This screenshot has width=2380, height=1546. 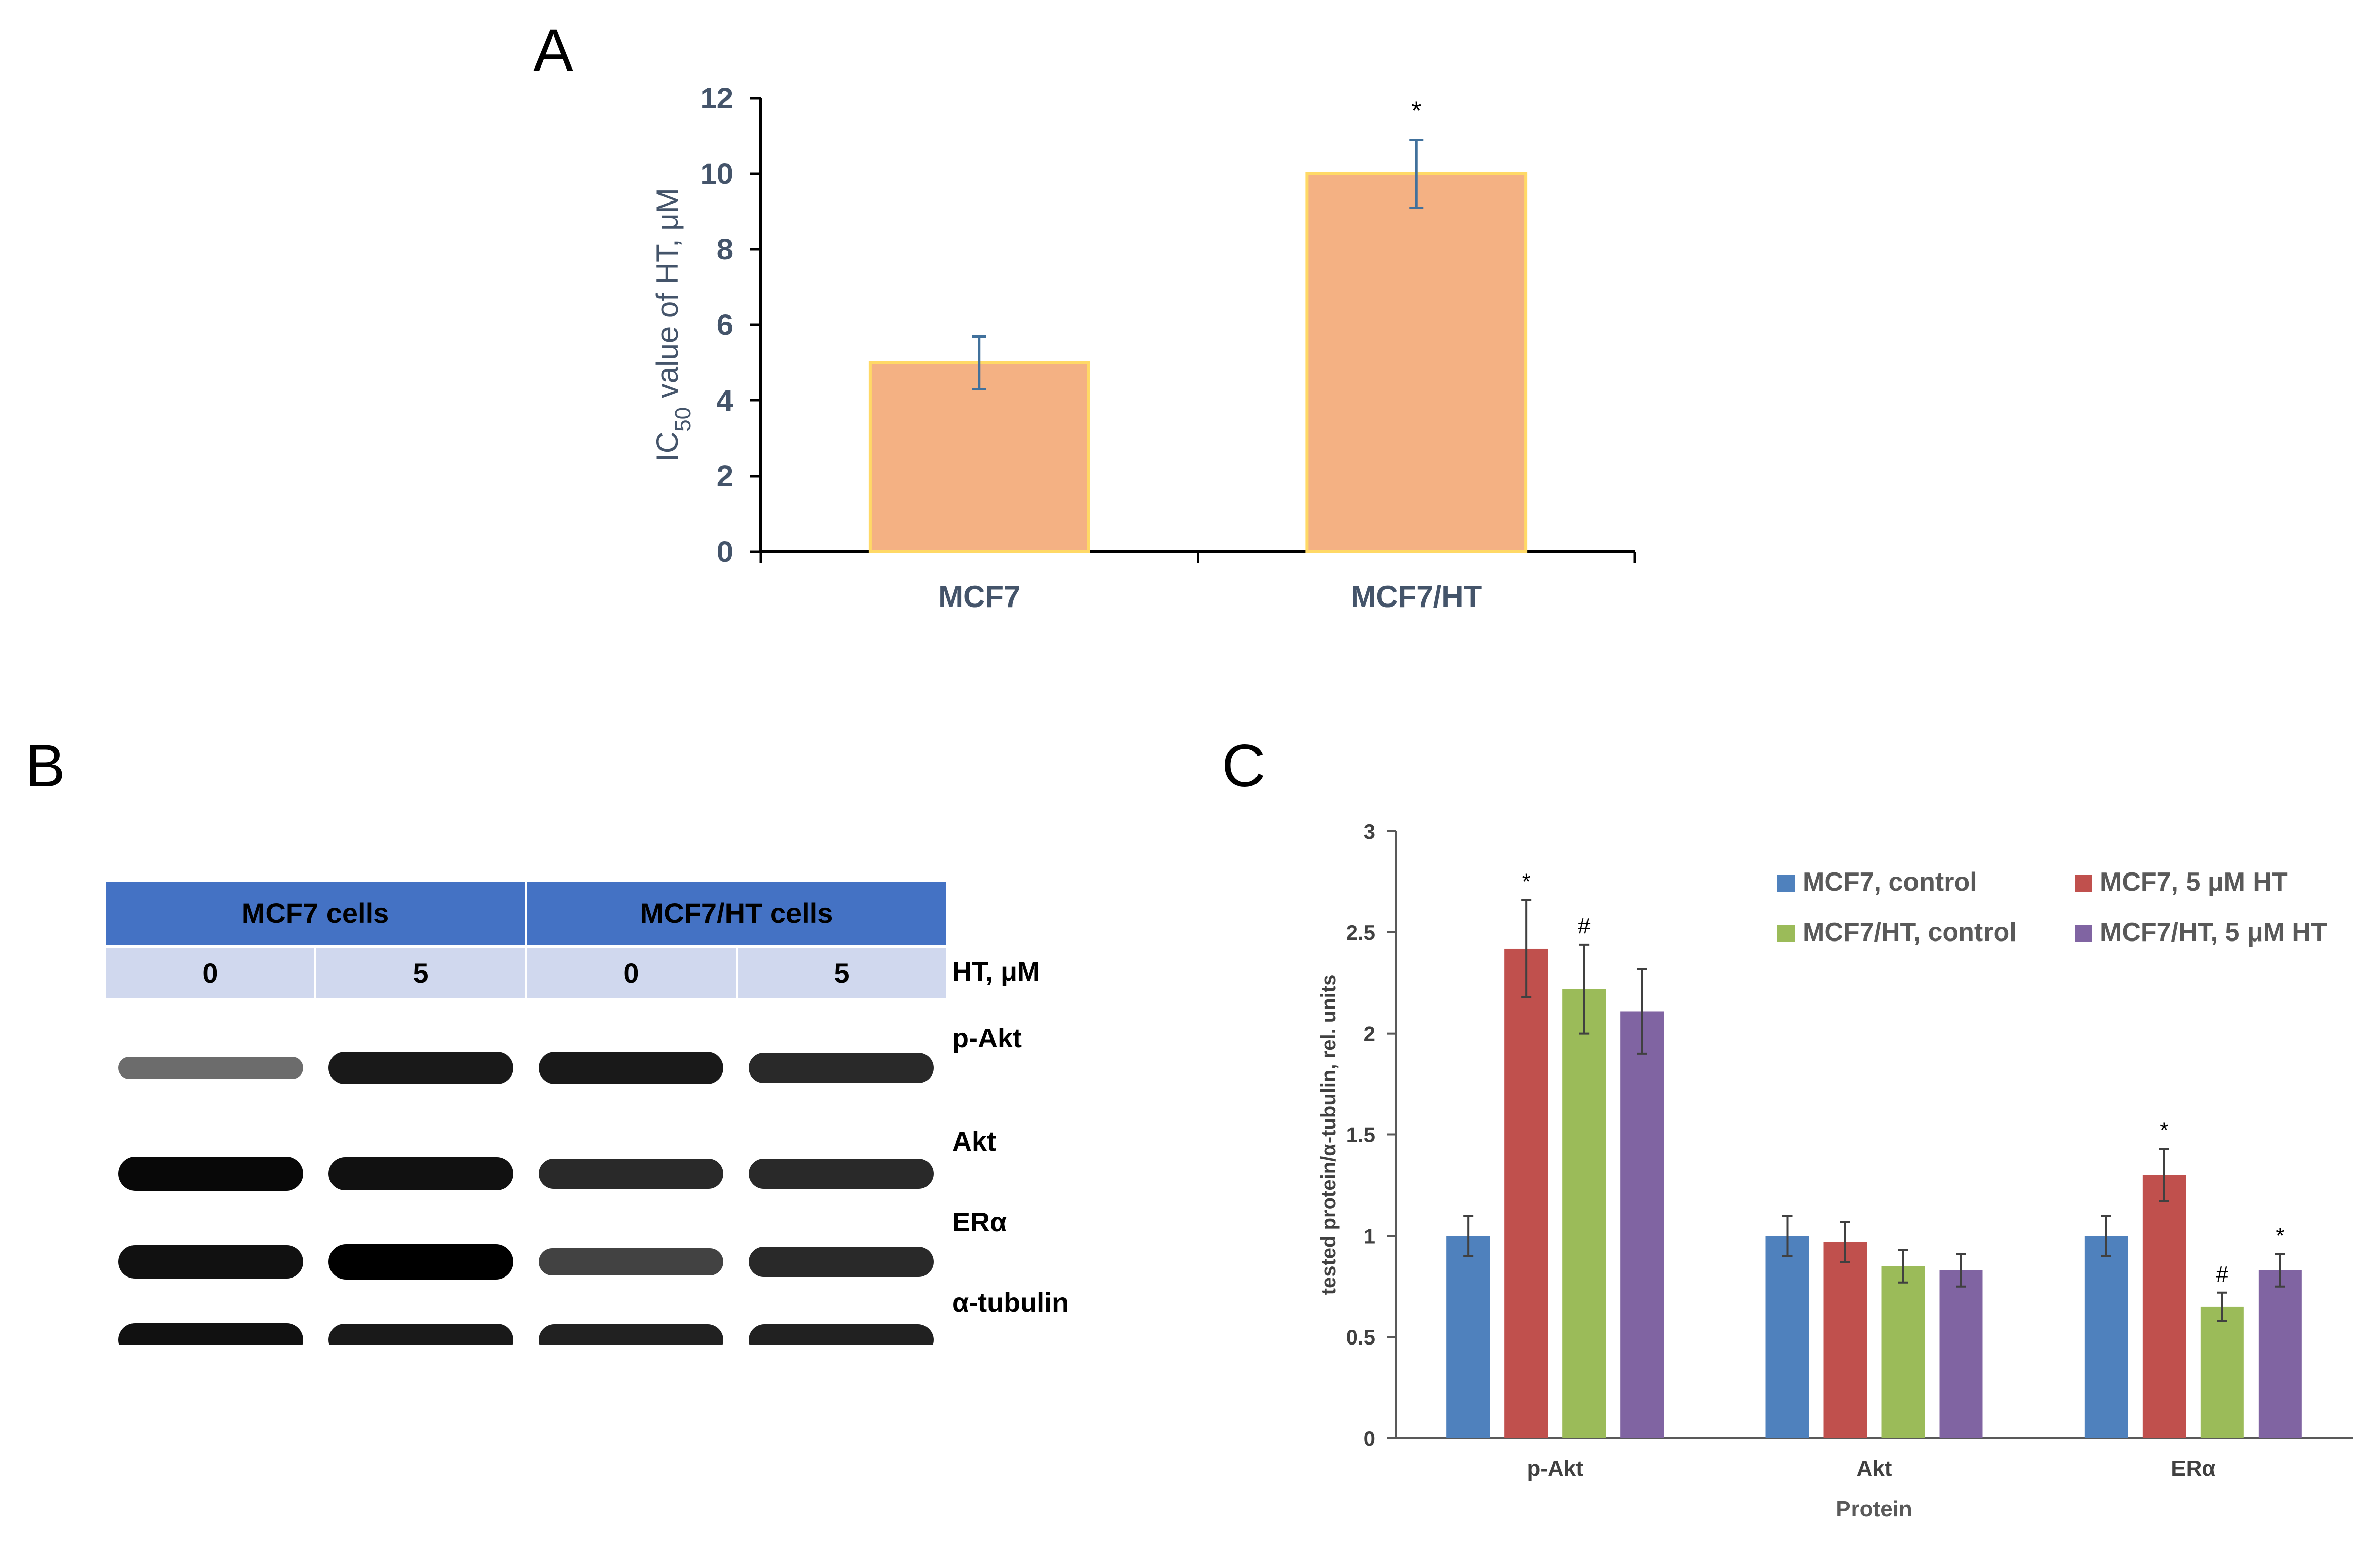 What do you see at coordinates (716, 174) in the screenshot?
I see `y-tick-label: 10` at bounding box center [716, 174].